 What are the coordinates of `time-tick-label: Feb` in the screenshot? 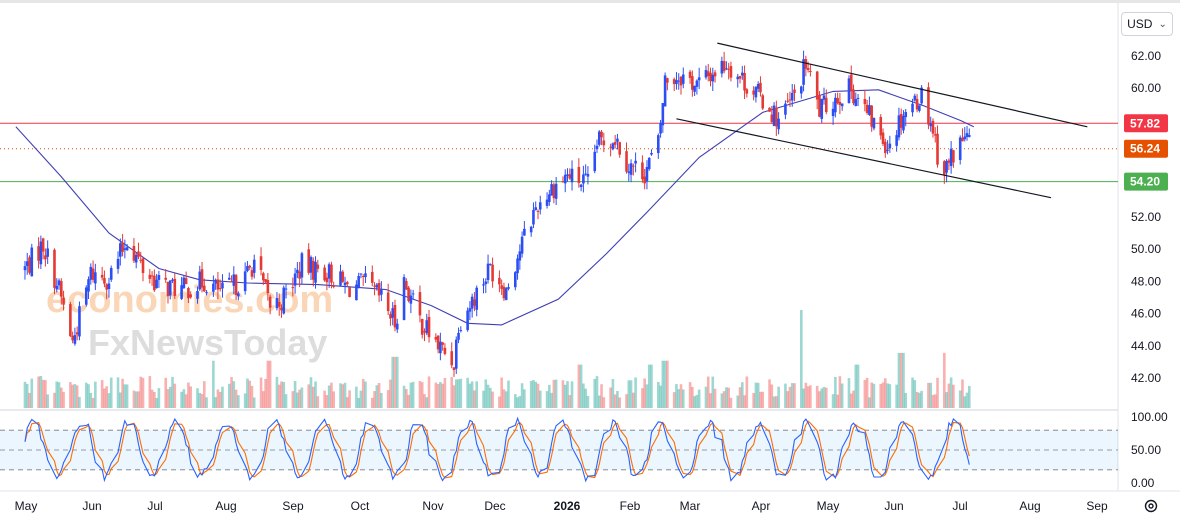 It's located at (630, 506).